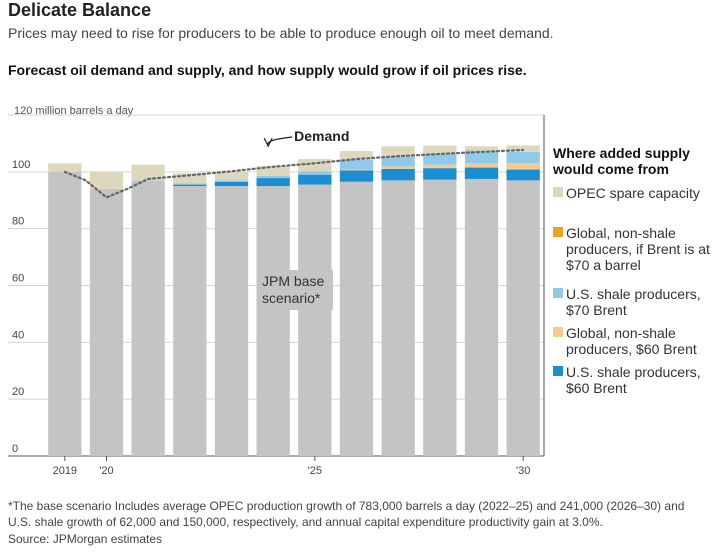 The width and height of the screenshot is (715, 554). I want to click on chart-title: Delicate Balance, so click(80, 10).